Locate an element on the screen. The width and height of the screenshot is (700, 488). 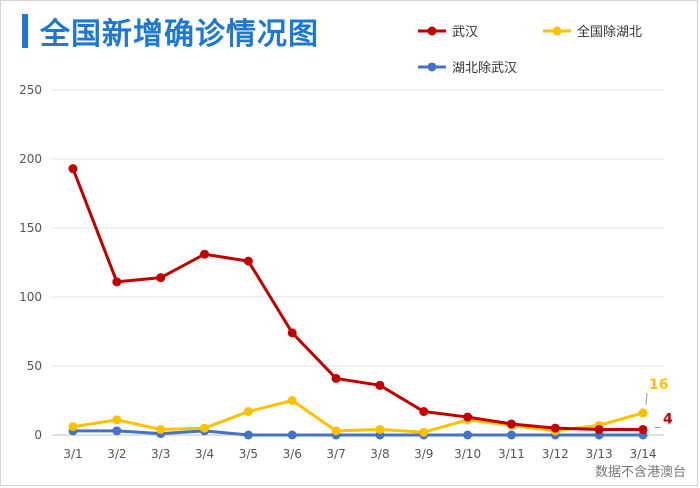
y-tick-label: 150 is located at coordinates (30, 228).